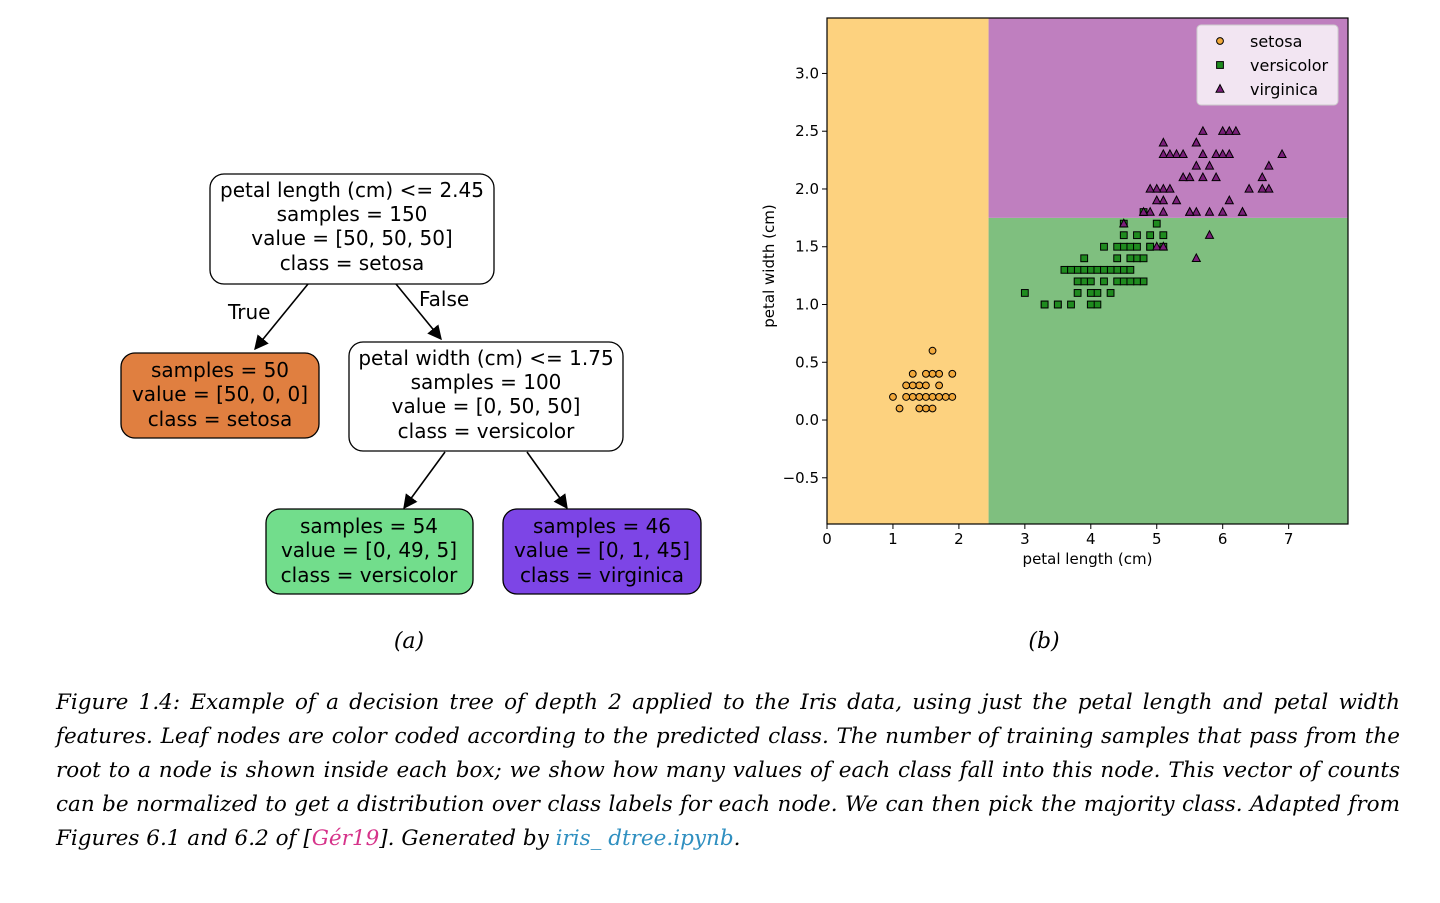 The height and width of the screenshot is (903, 1440). Describe the element at coordinates (1043, 641) in the screenshot. I see `subfigure-label-b: (b)` at that location.